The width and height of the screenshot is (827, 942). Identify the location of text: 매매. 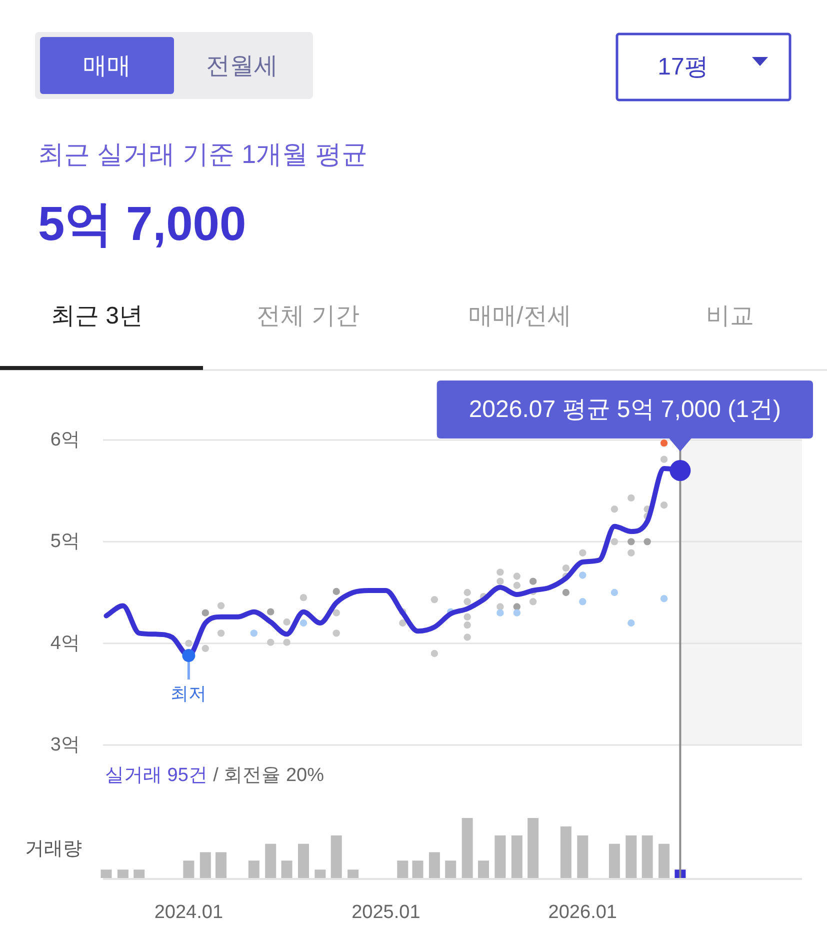
(107, 66).